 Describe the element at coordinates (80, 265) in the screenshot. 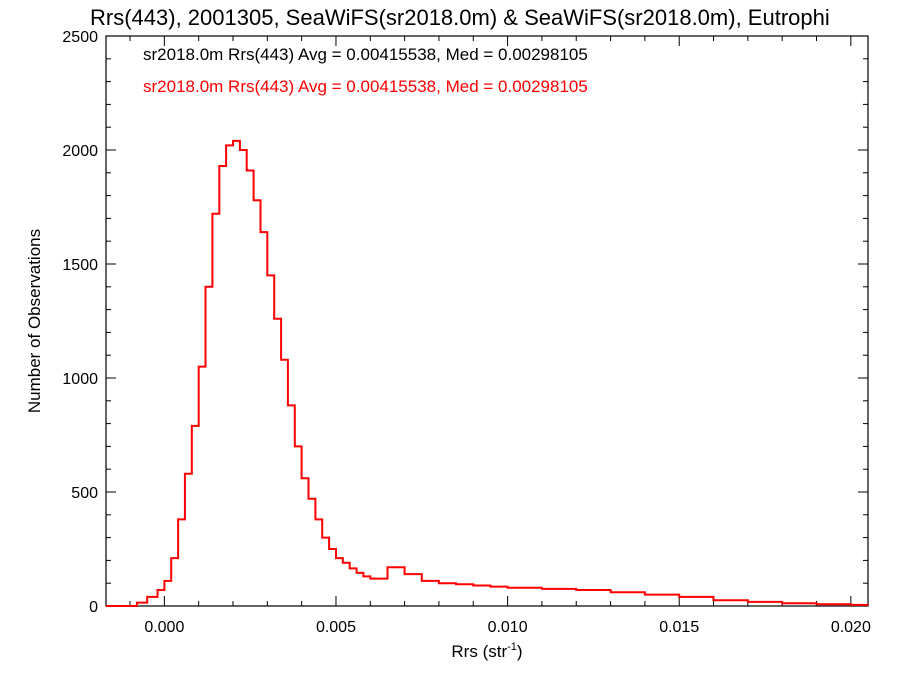

I see `y-tick-label: 1500` at that location.